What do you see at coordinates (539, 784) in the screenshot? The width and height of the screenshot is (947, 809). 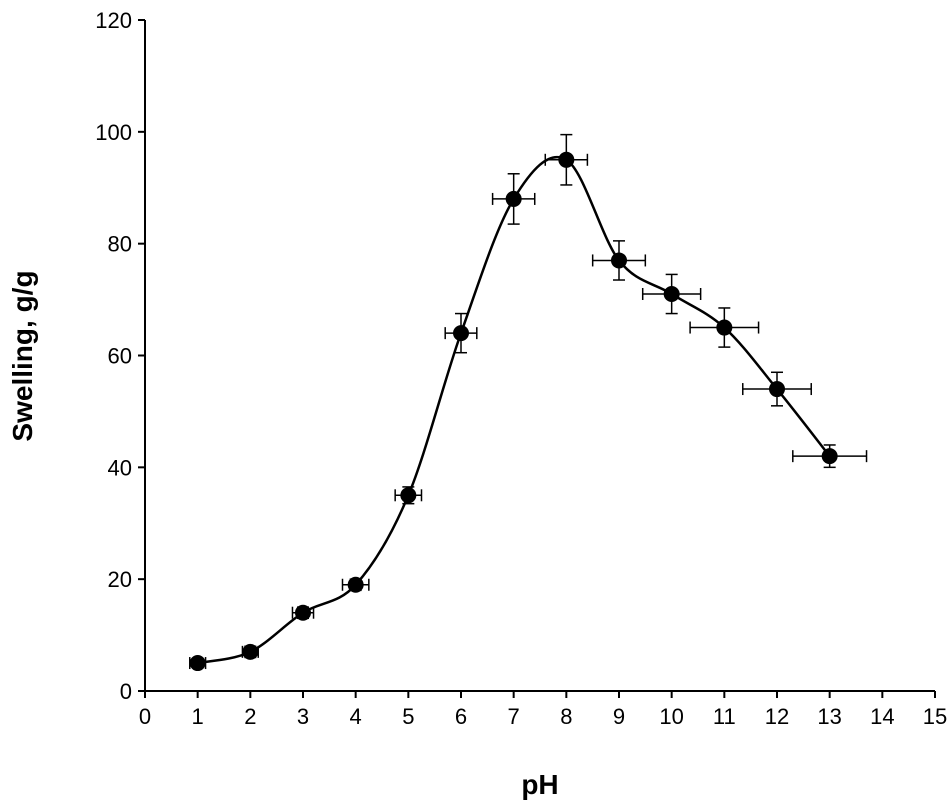 I see `x-axis-title: pH` at bounding box center [539, 784].